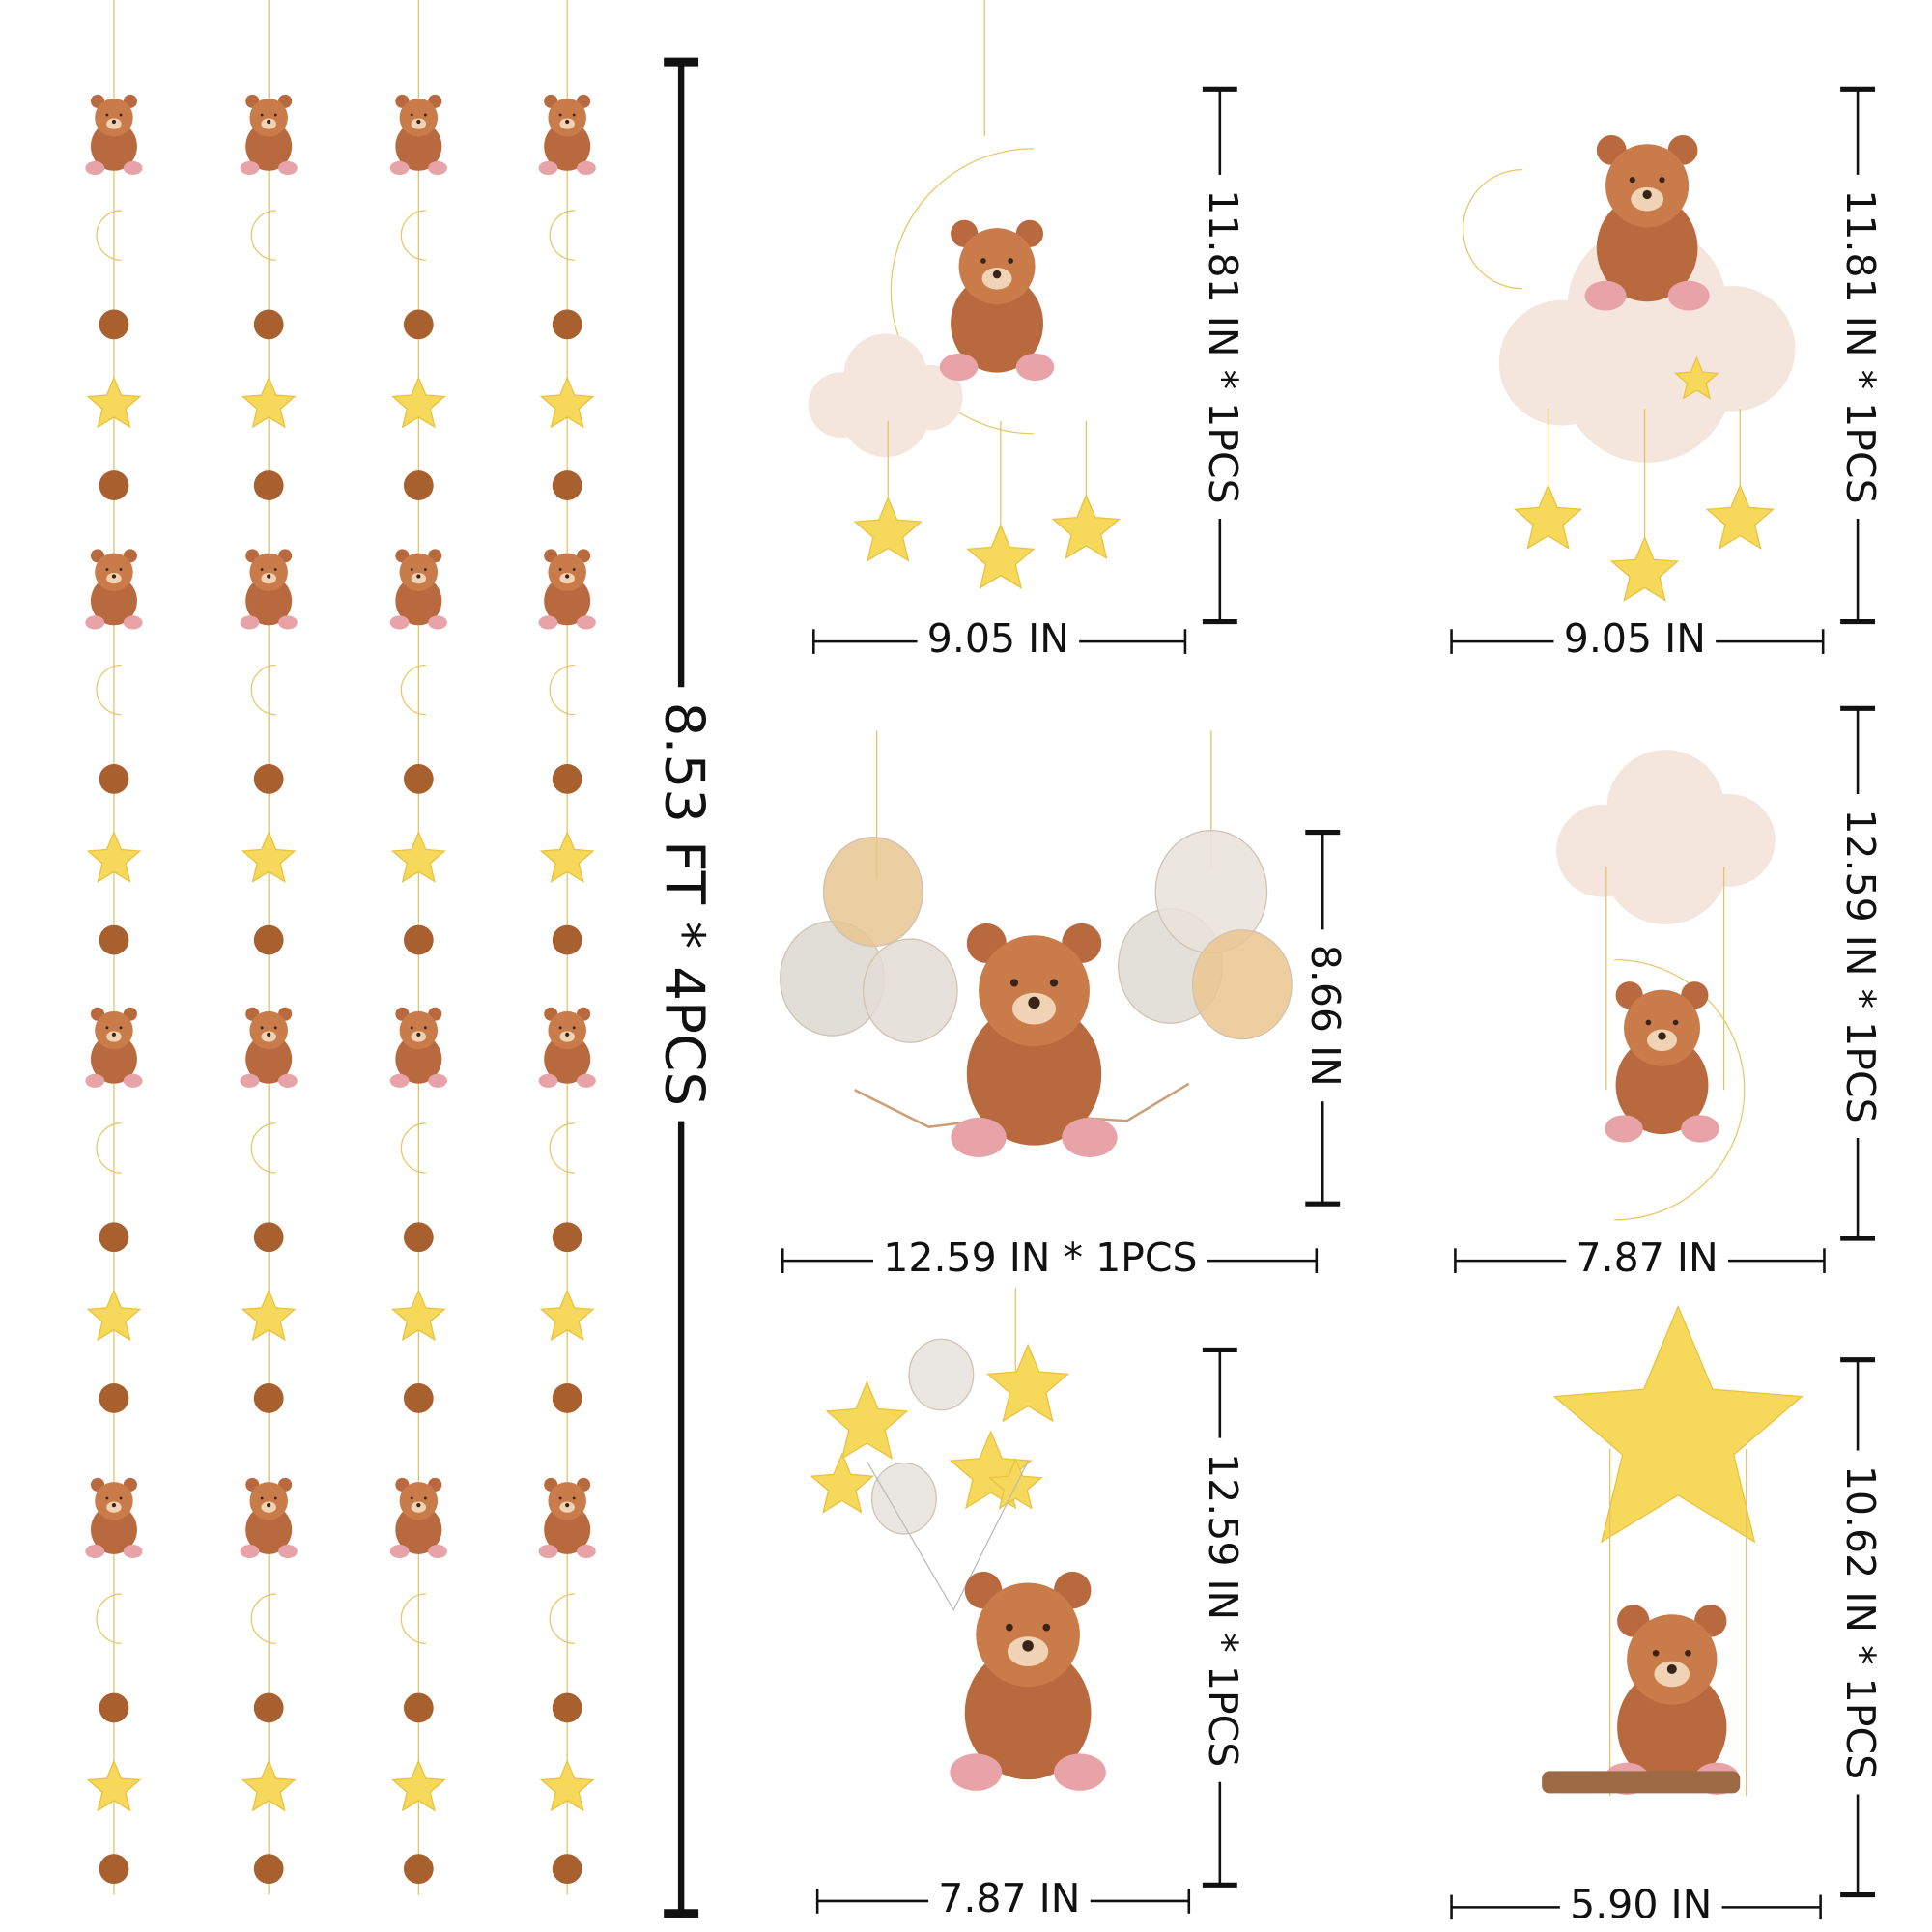 This screenshot has height=1932, width=1932. I want to click on cloud-puff, so click(885, 412).